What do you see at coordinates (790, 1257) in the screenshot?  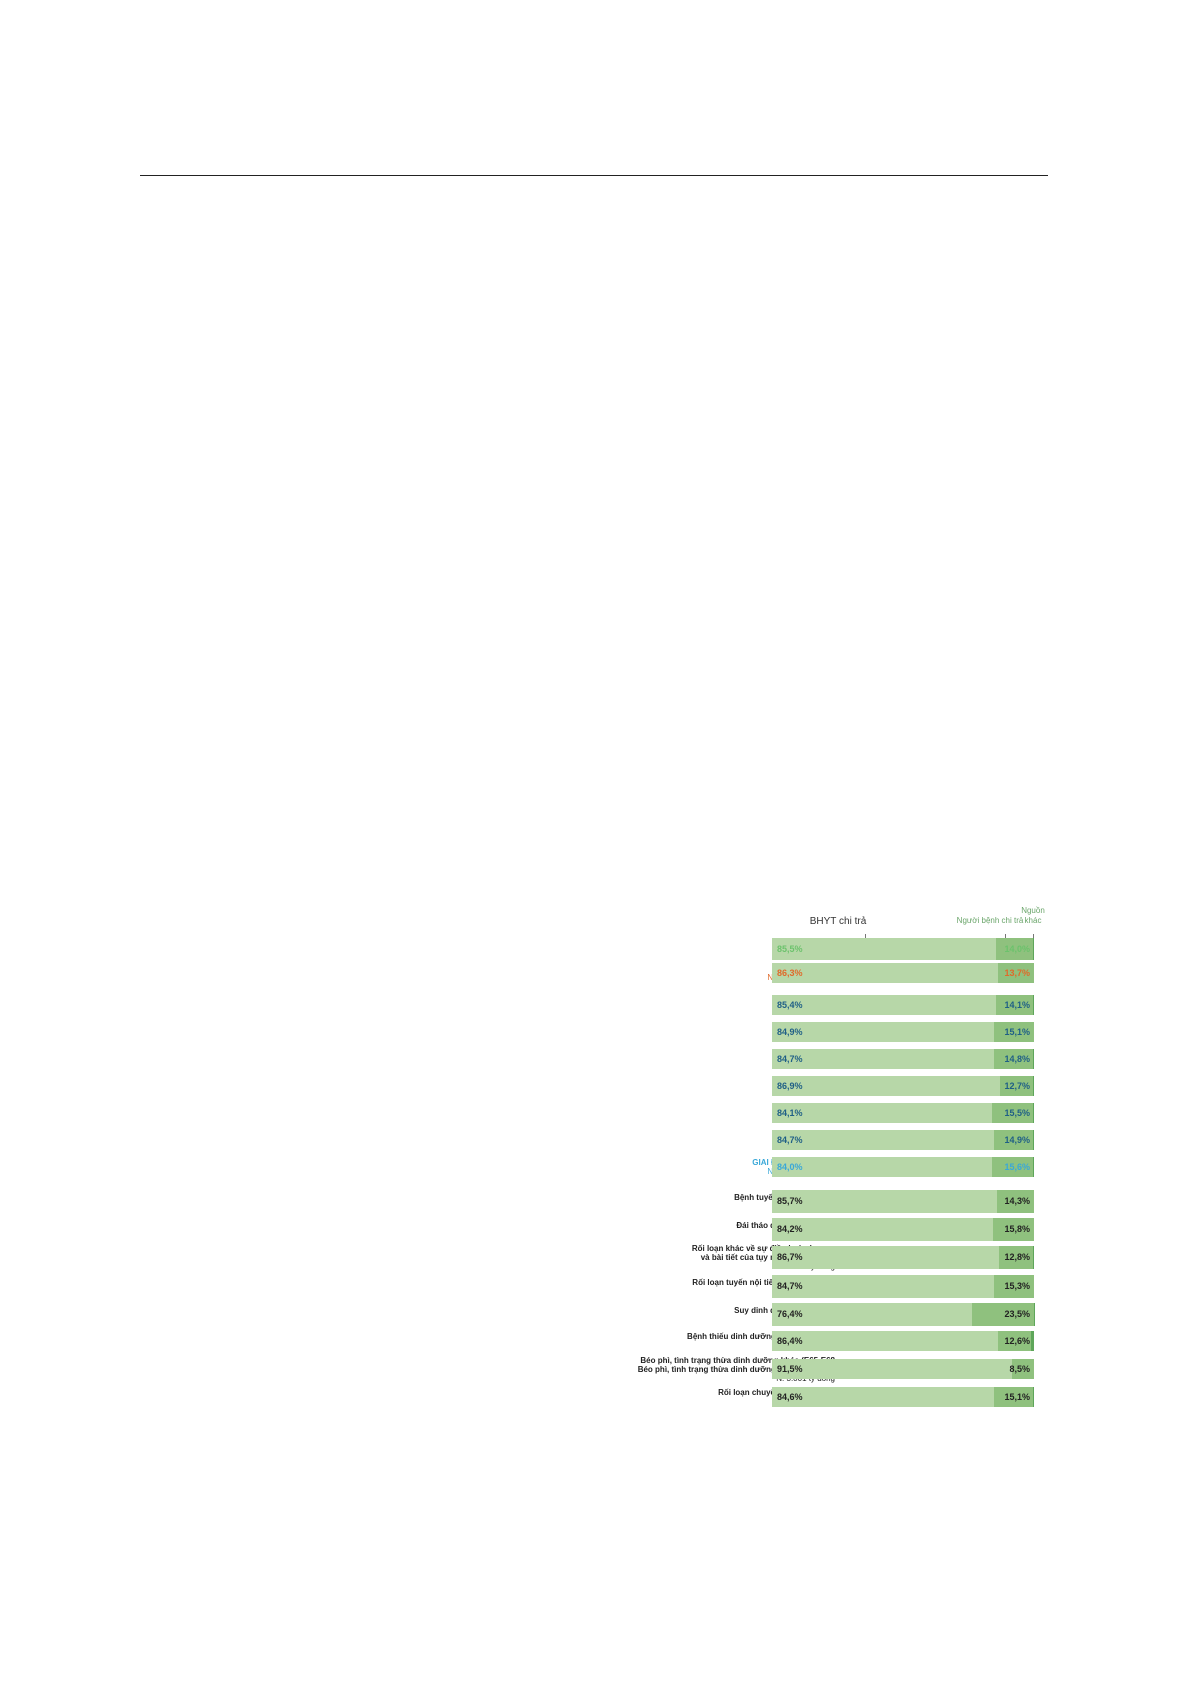 I see `value-label-bhyt: 86,7%` at bounding box center [790, 1257].